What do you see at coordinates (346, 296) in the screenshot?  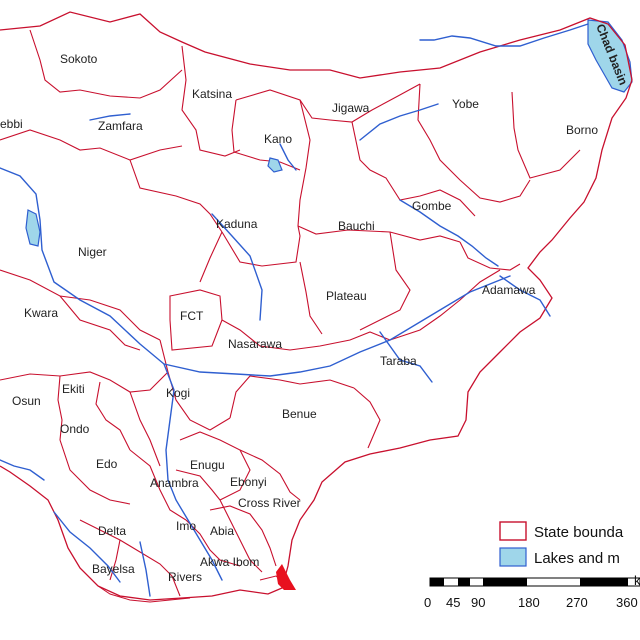 I see `state-label-plateau: Plateau` at bounding box center [346, 296].